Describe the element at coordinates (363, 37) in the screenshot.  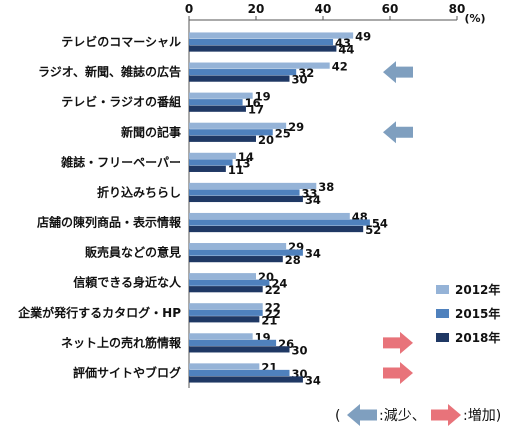
I see `bar-value-label: 49` at that location.